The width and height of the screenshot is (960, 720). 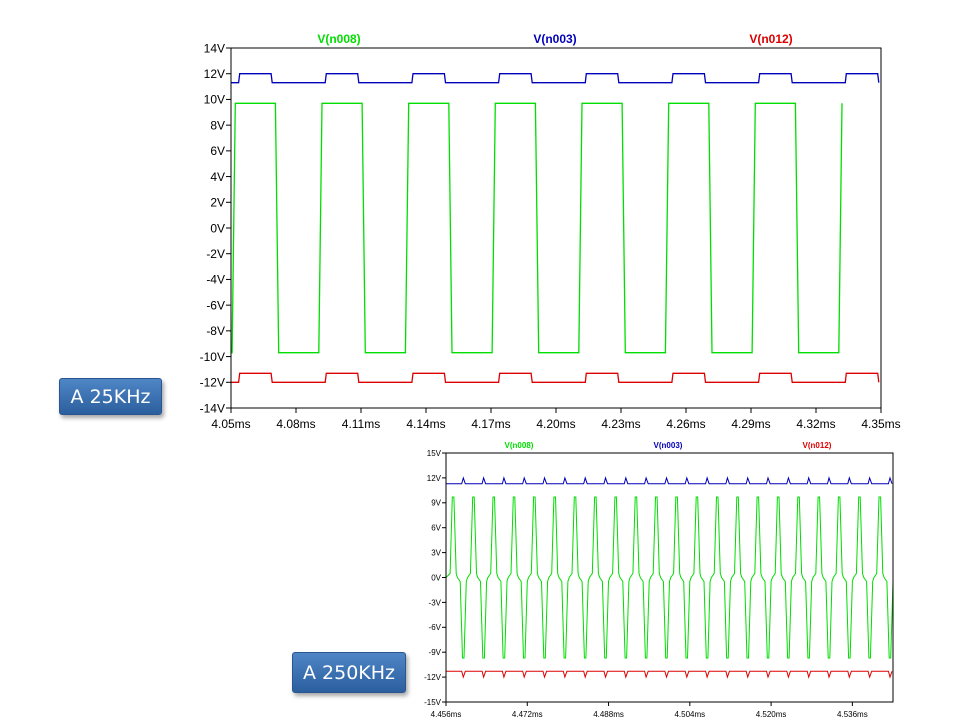 I want to click on x-tick-label: 4.26ms, so click(x=685, y=424).